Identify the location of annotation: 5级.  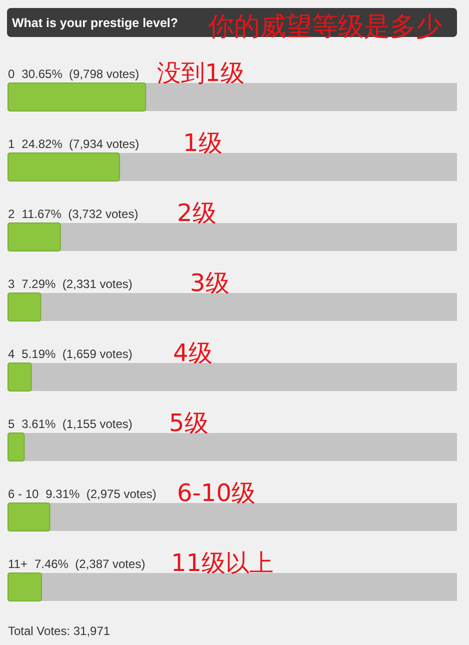
(188, 423).